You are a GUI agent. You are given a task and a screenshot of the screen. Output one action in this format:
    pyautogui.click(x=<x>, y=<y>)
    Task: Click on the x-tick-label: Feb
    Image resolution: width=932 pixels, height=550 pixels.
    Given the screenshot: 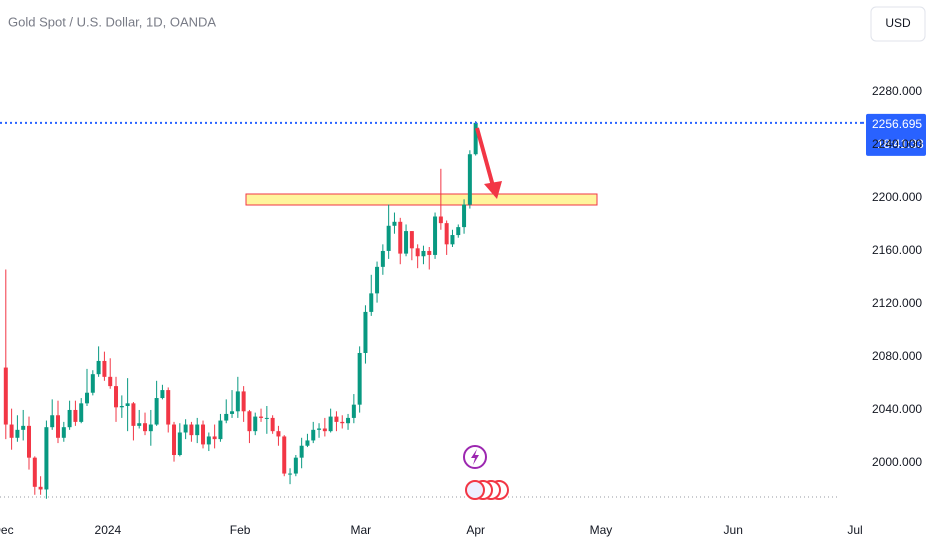 What is the action you would take?
    pyautogui.click(x=240, y=530)
    